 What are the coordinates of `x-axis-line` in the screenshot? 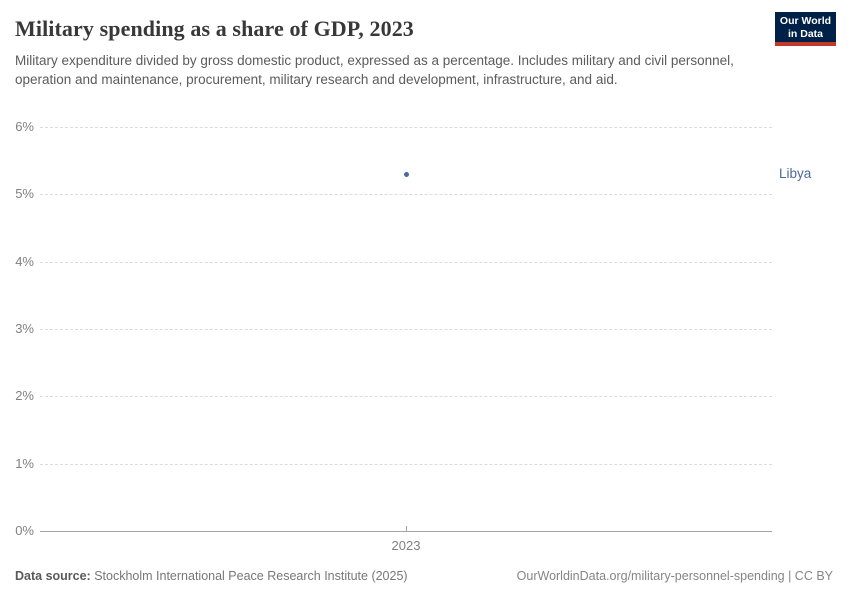 It's located at (406, 531).